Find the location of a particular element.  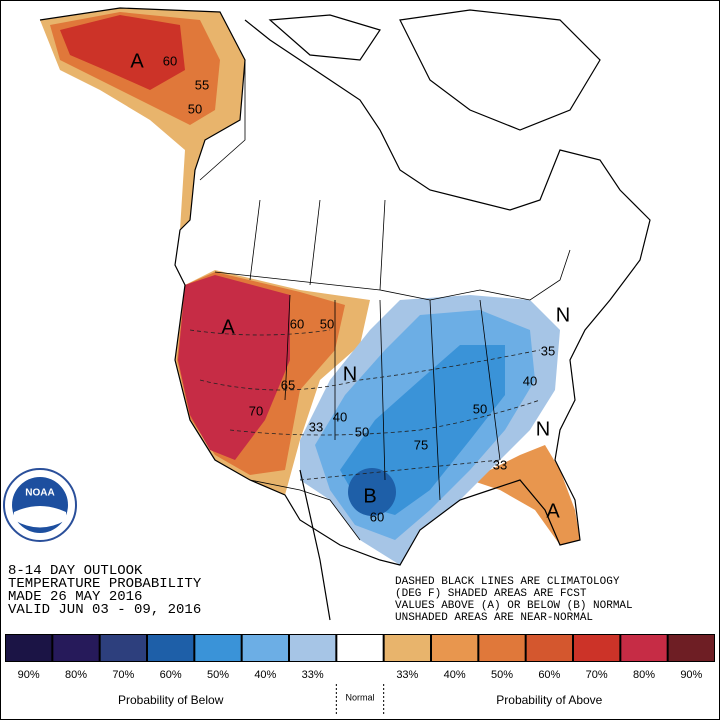

logo-gull is located at coordinates (40, 517).